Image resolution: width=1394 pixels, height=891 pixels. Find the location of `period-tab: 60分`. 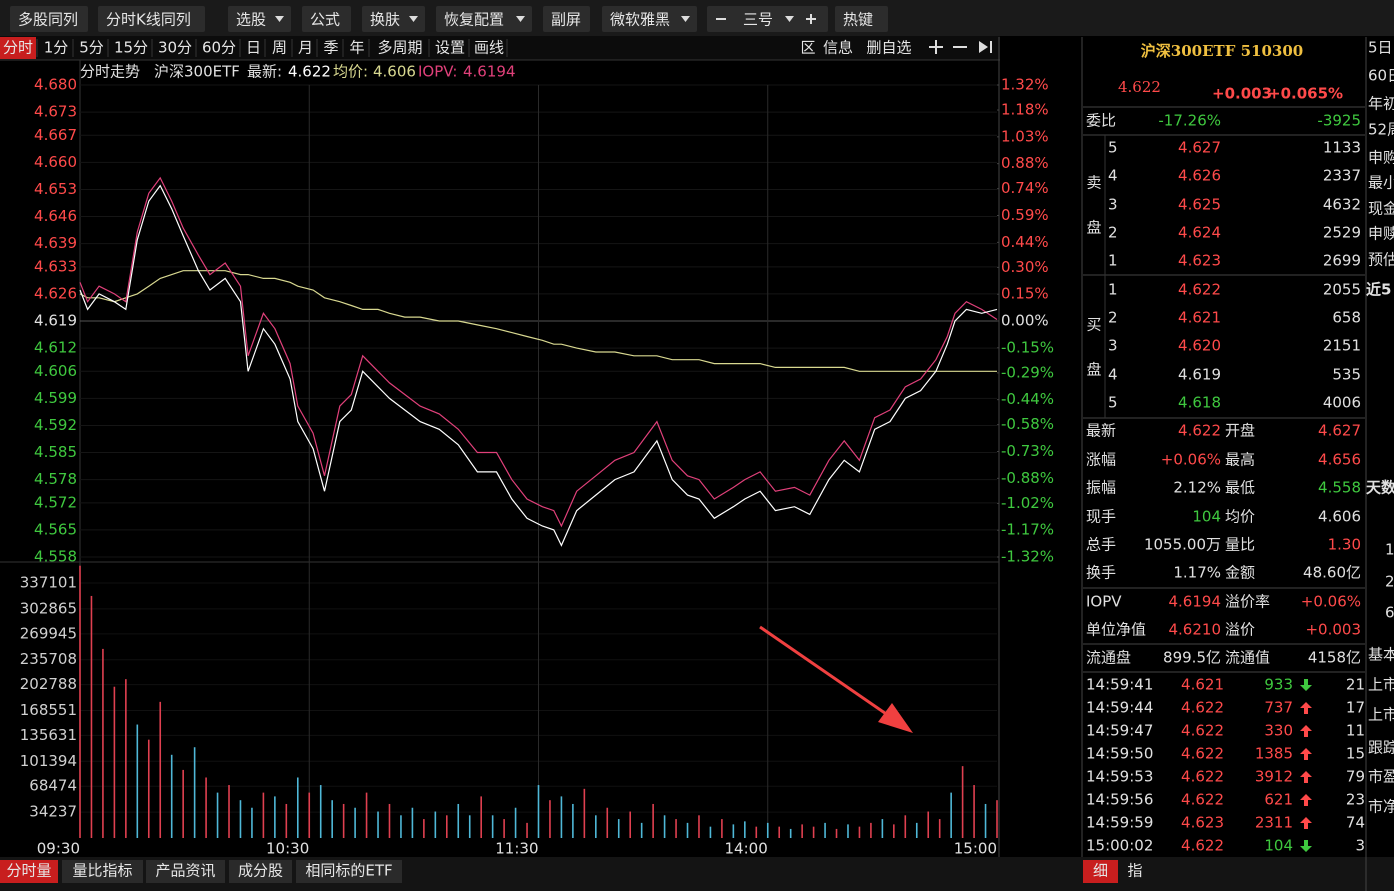

period-tab: 60分 is located at coordinates (219, 48).